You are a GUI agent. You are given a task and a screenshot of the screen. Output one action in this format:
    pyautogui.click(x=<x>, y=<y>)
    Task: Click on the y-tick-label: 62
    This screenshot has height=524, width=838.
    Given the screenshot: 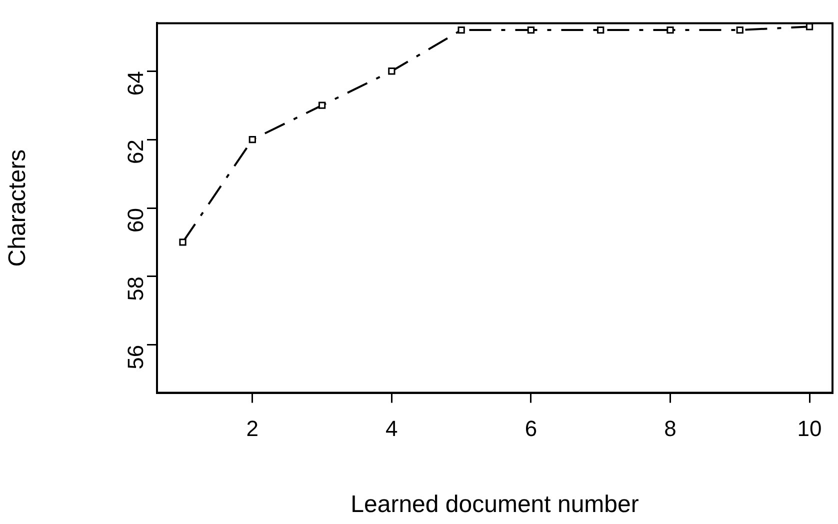 What is the action you would take?
    pyautogui.click(x=135, y=152)
    